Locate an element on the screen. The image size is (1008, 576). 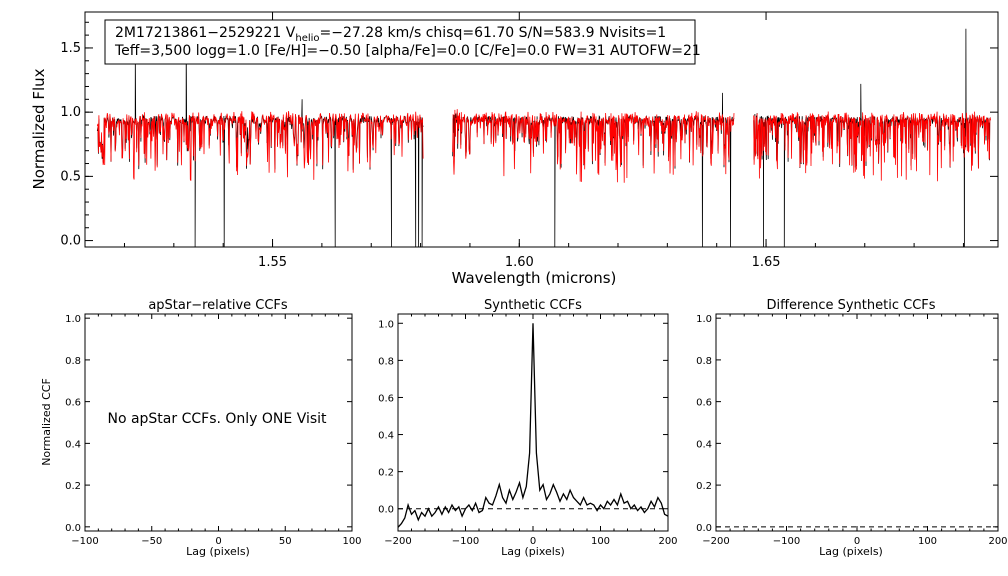
apstar-xtick-label-4: 100 is located at coordinates (351, 541).